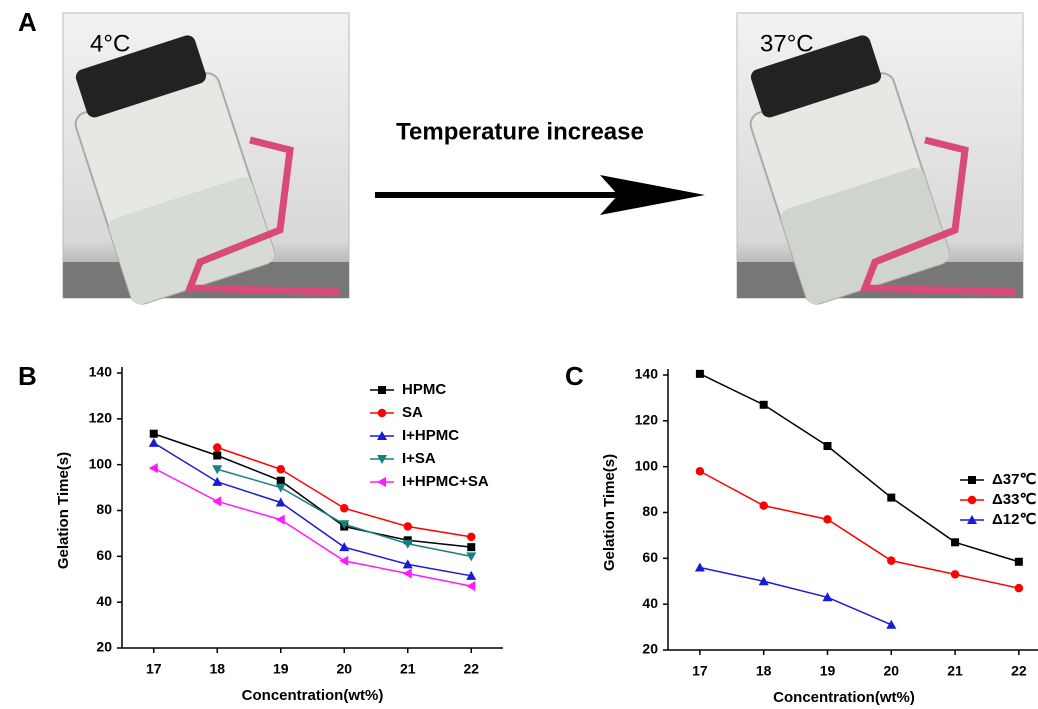 This screenshot has width=1038, height=709. I want to click on legend-label: I+HPMC, so click(430, 435).